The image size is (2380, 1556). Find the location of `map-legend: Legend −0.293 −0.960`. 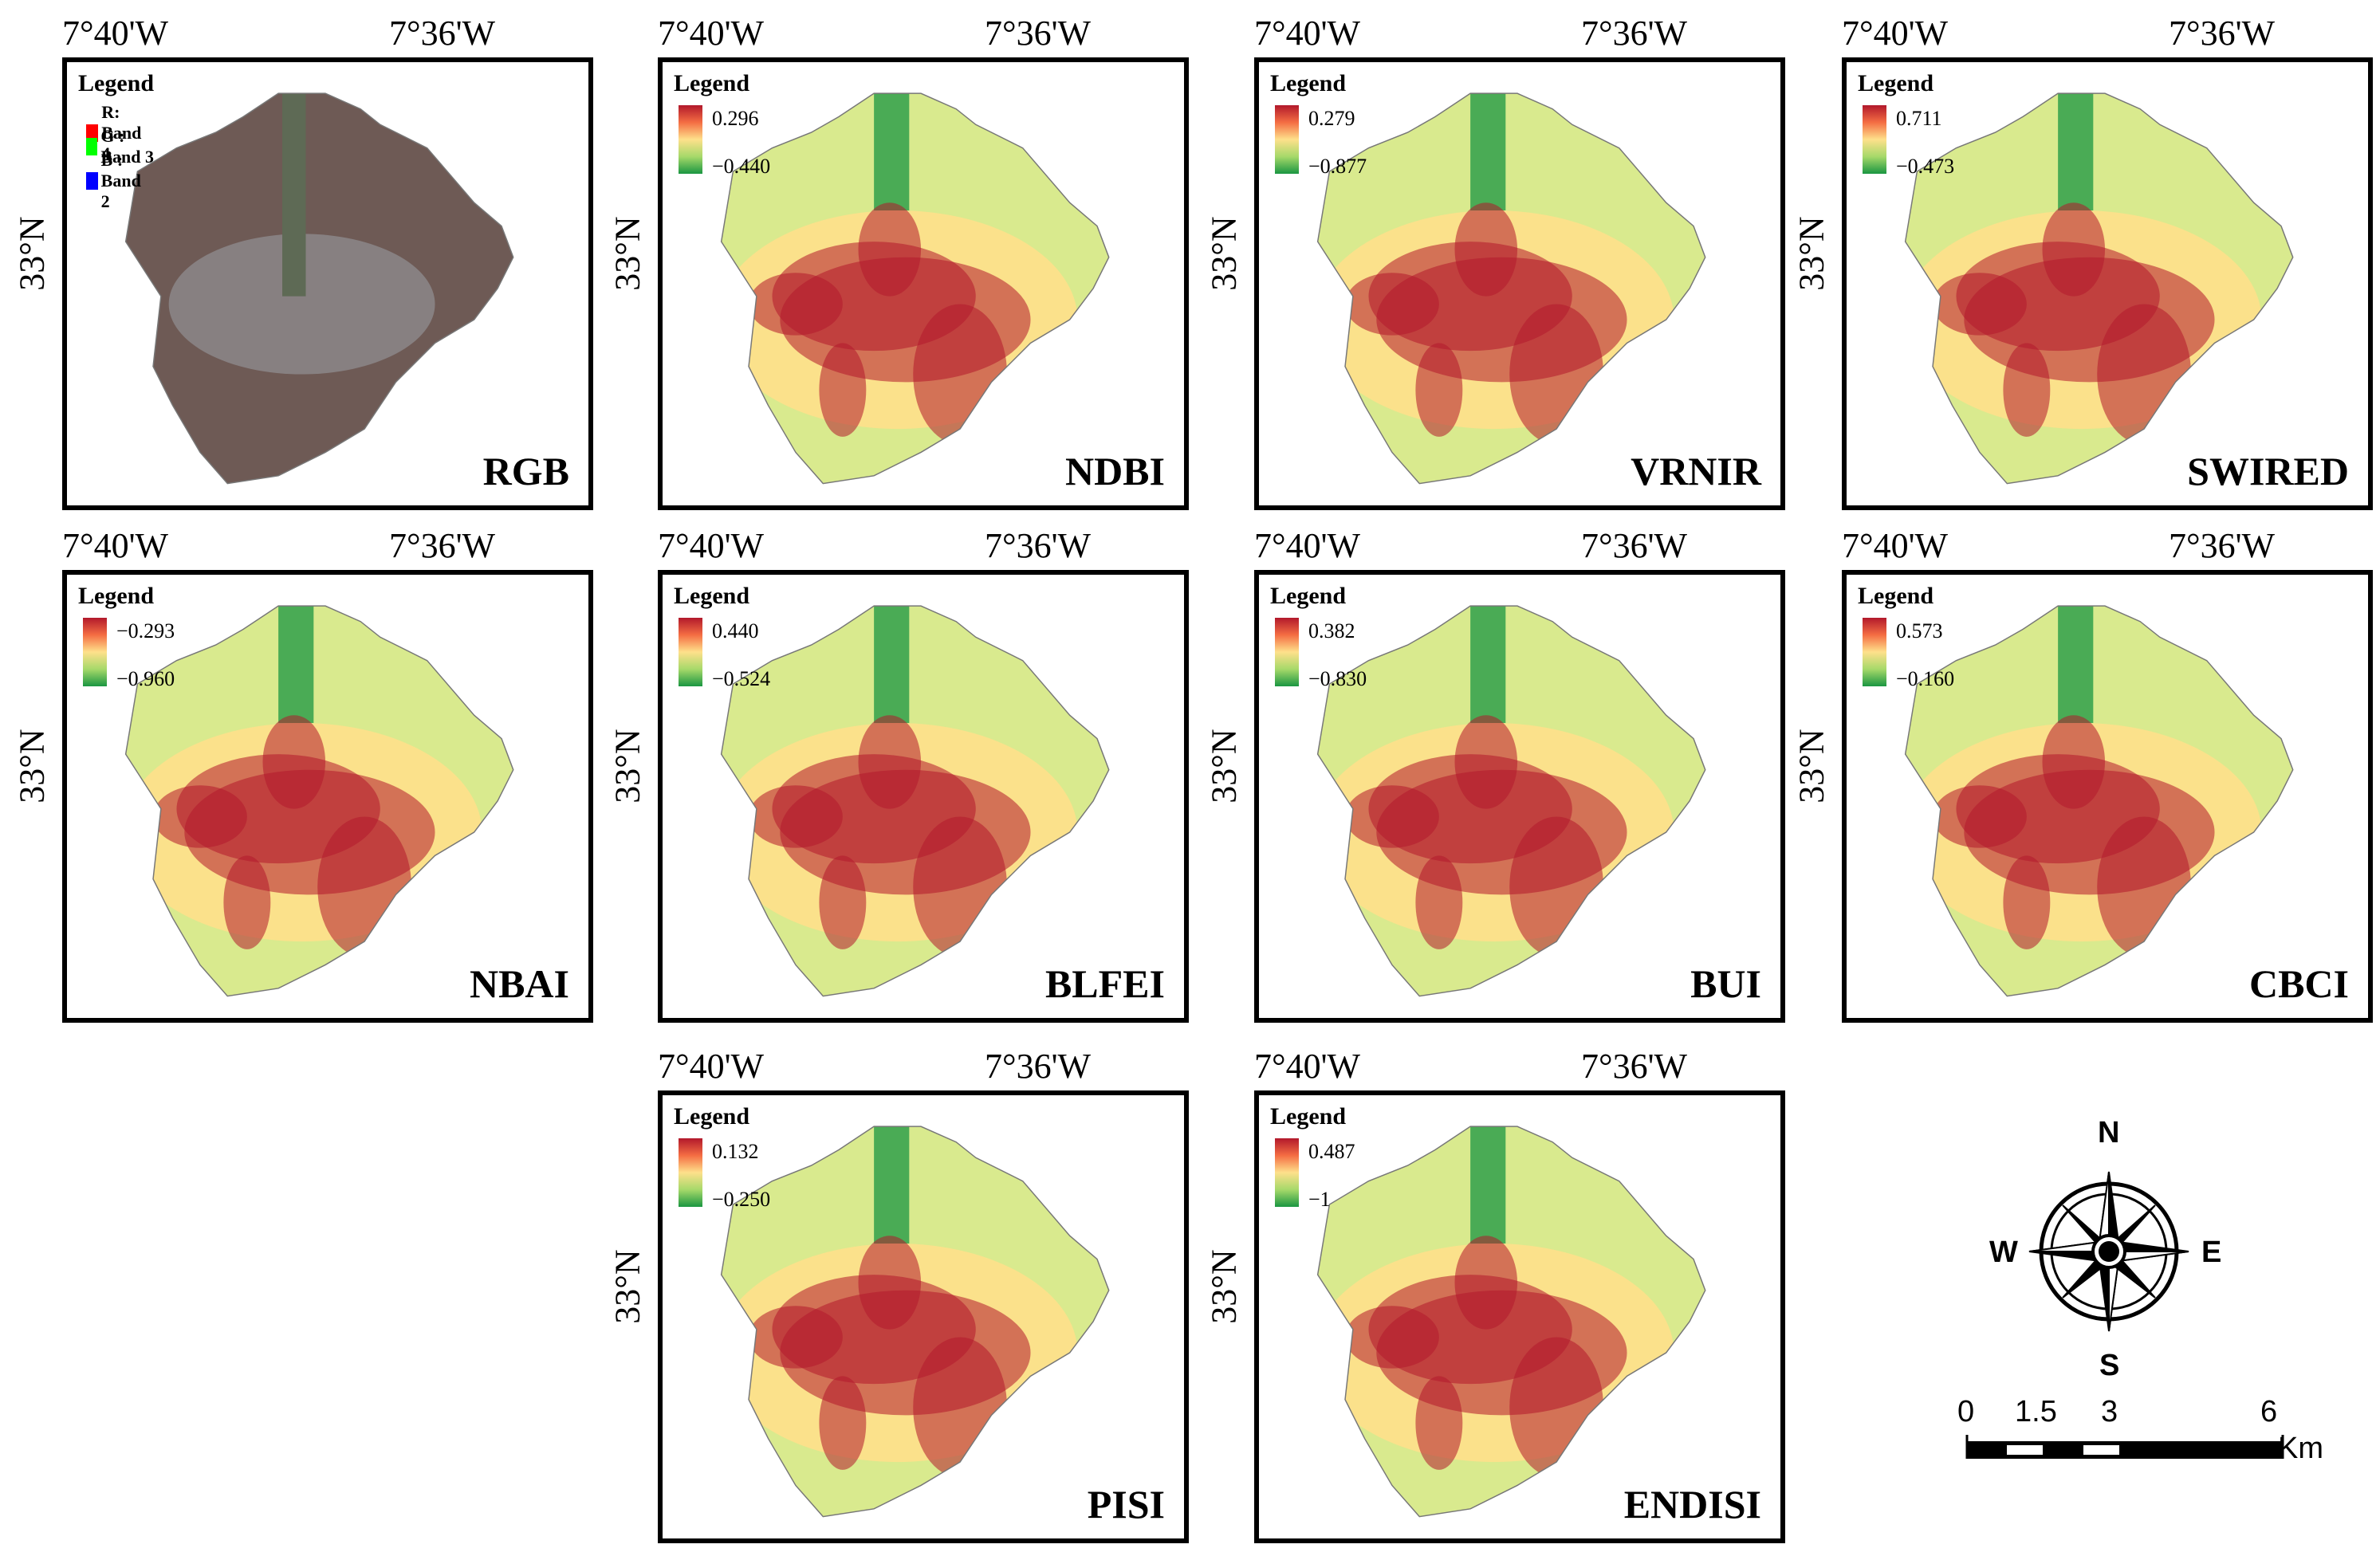

map-legend: Legend −0.293 −0.960 is located at coordinates (126, 636).